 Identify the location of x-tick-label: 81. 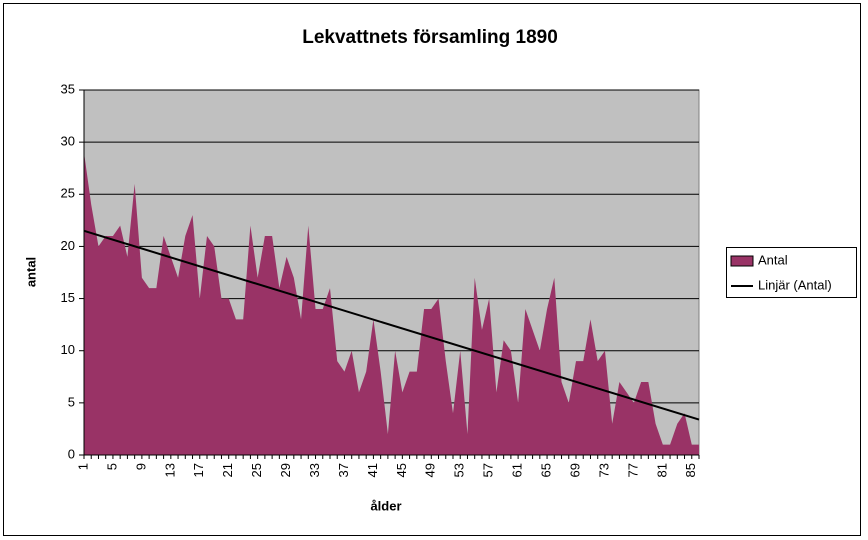
(661, 470).